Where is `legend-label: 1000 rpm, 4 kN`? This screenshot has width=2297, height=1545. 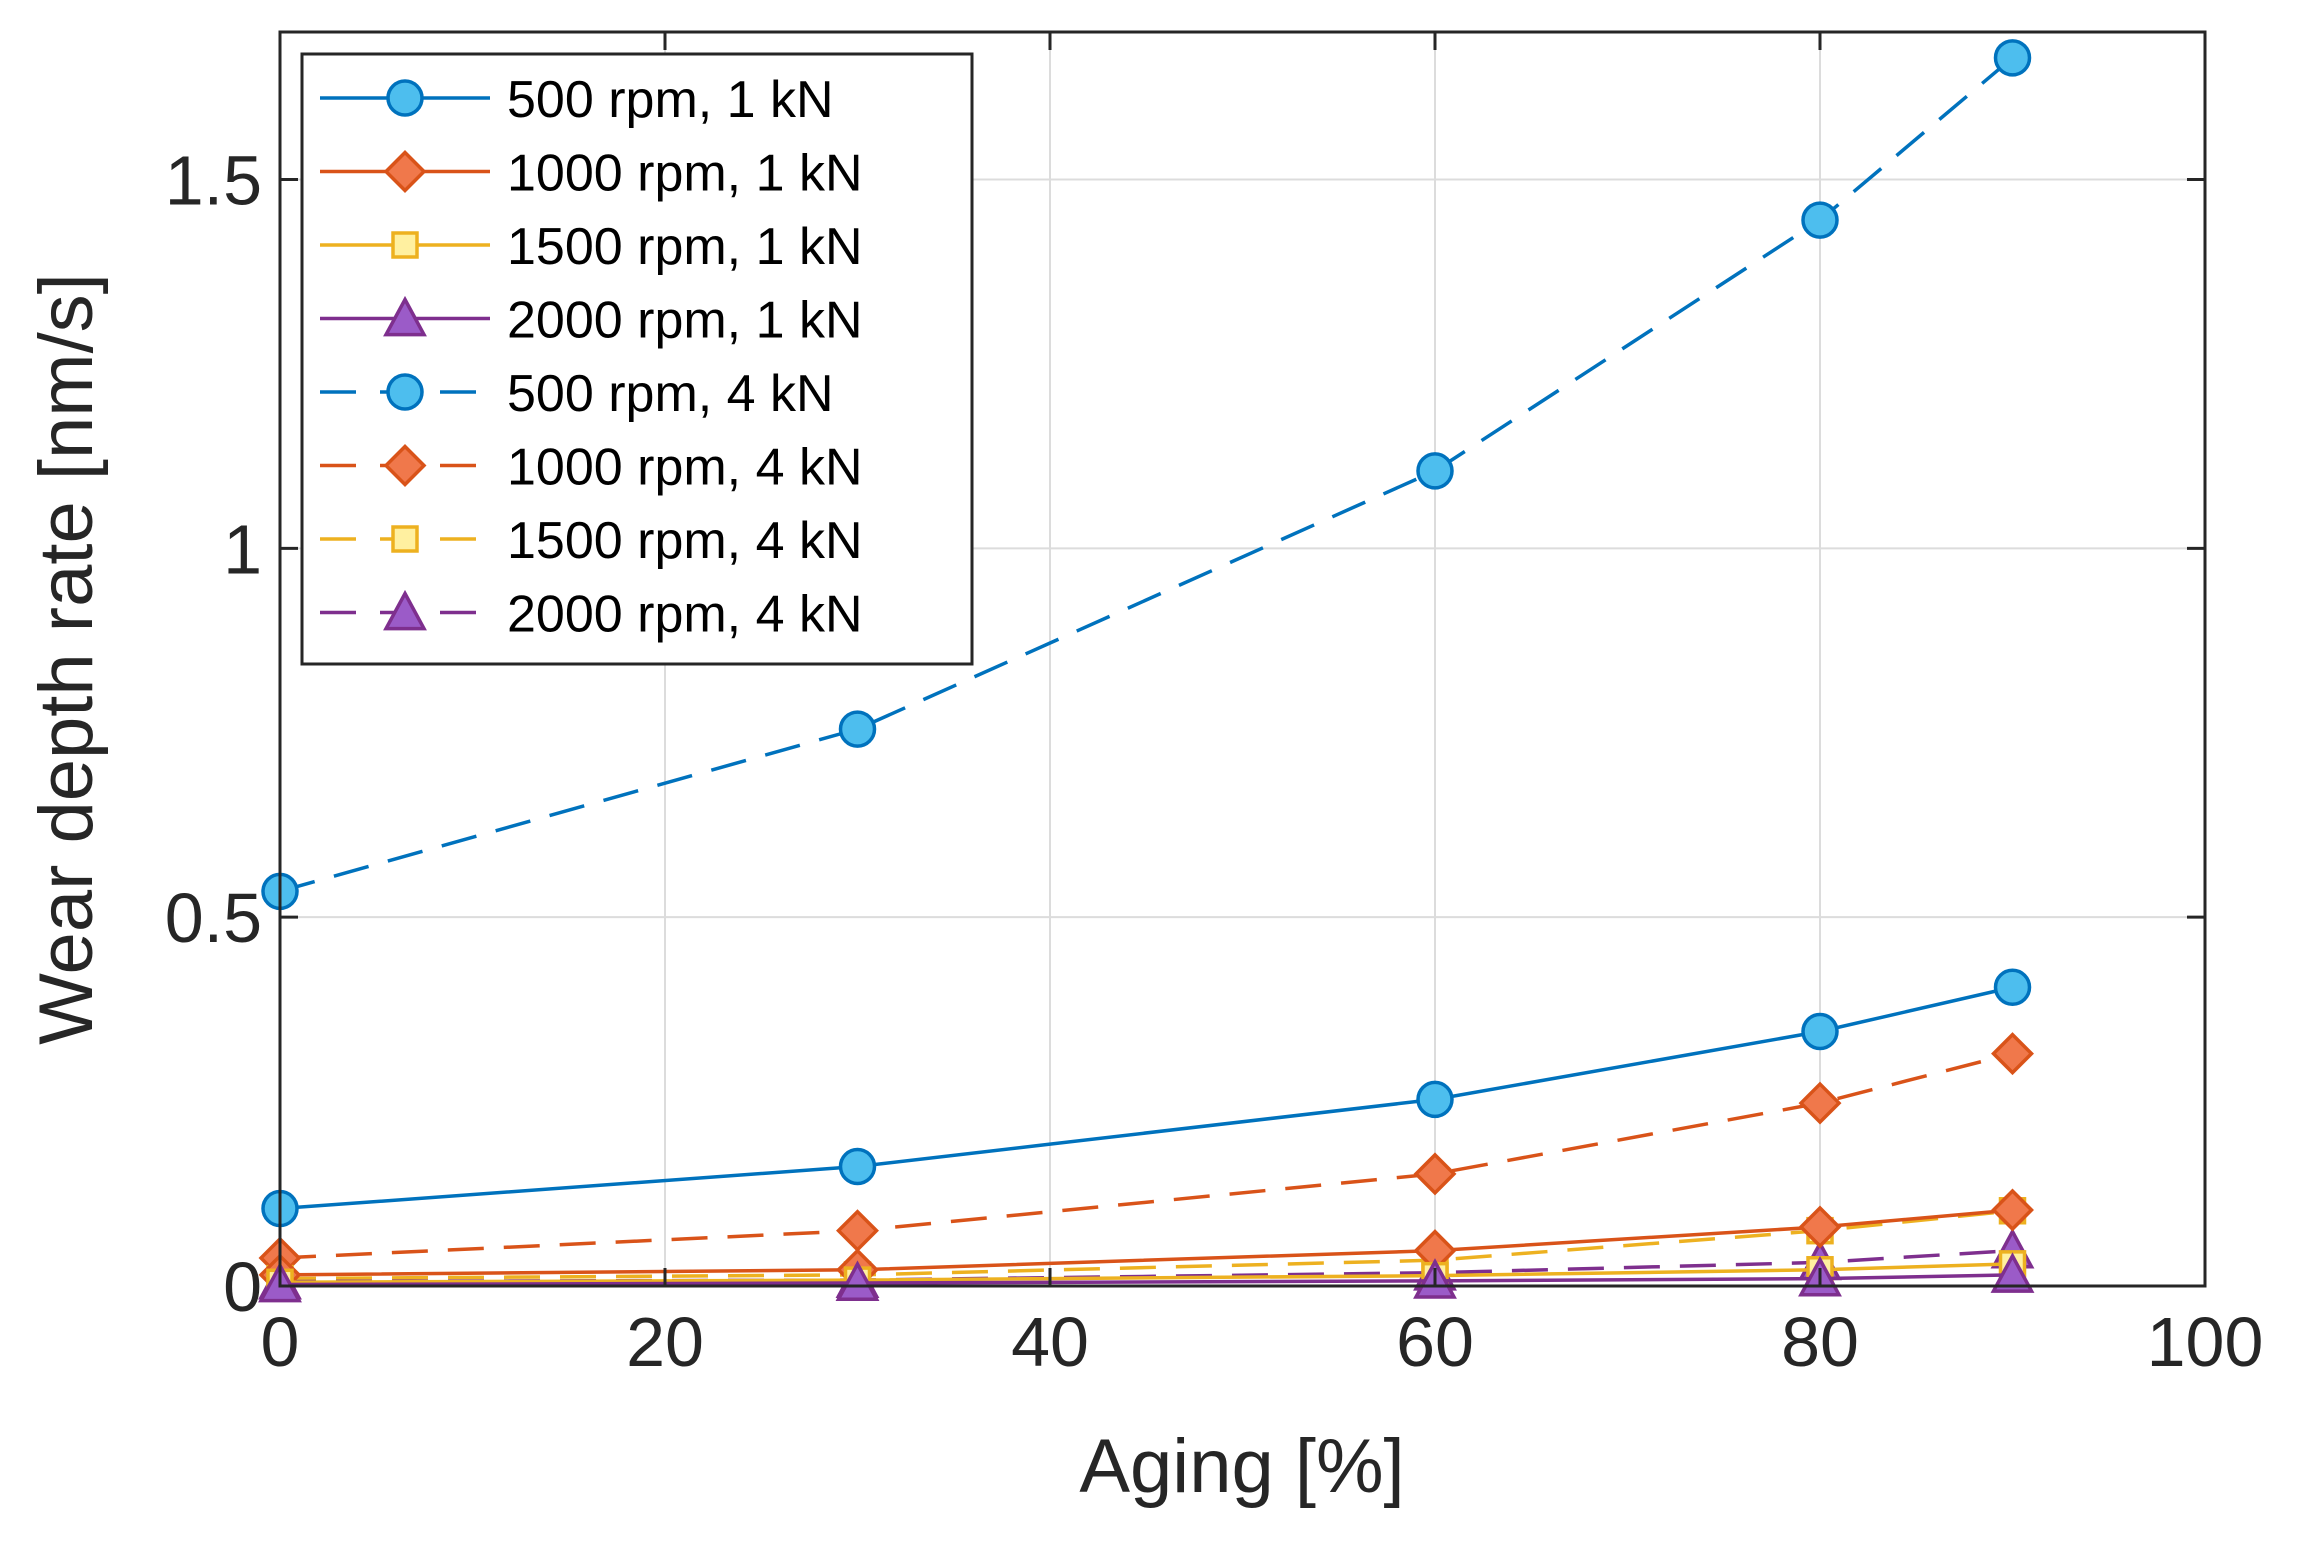 legend-label: 1000 rpm, 4 kN is located at coordinates (685, 468).